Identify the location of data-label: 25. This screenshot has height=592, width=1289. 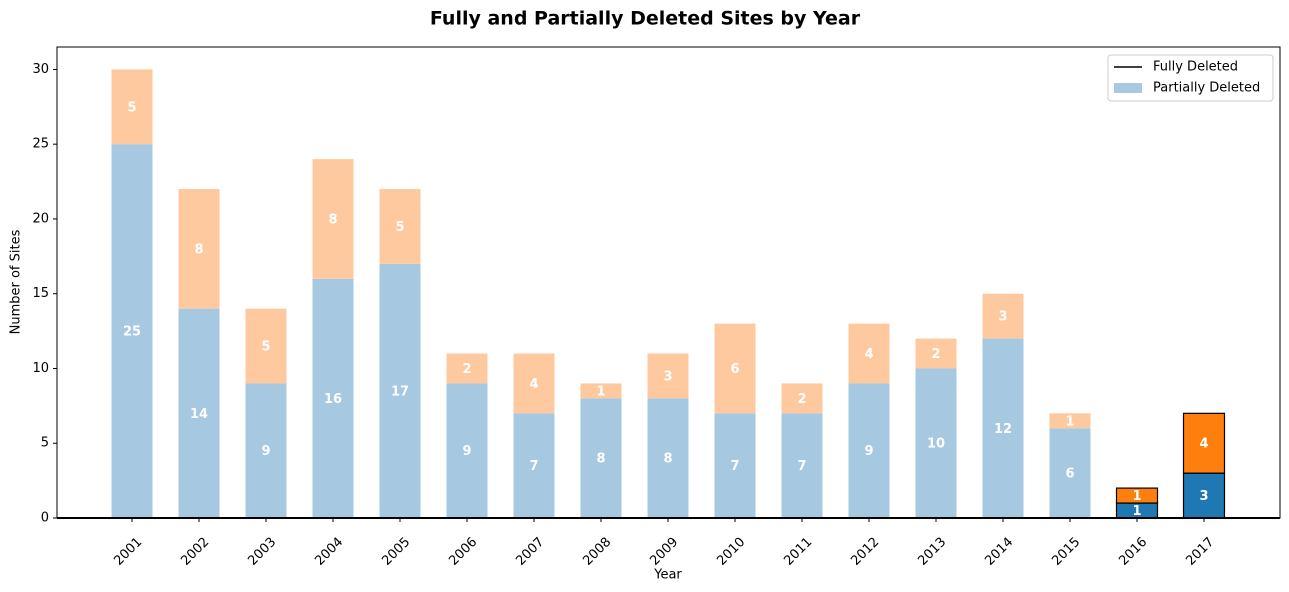
(132, 332).